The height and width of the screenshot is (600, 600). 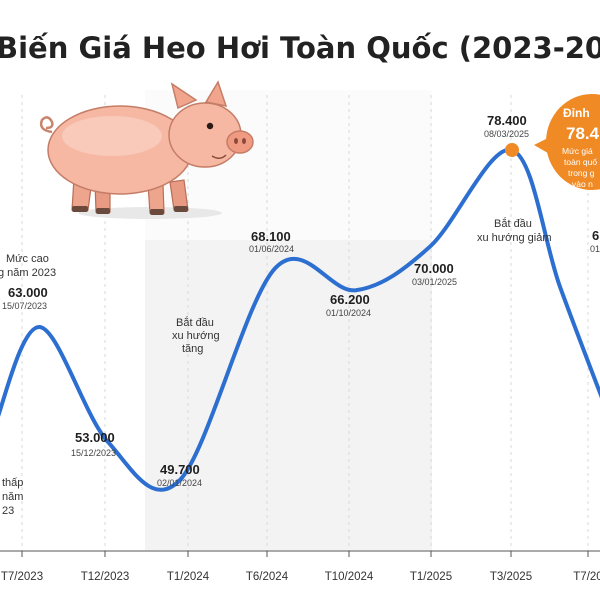 I want to click on annotation-downtrend-line2: xu hướng giảm, so click(x=514, y=238).